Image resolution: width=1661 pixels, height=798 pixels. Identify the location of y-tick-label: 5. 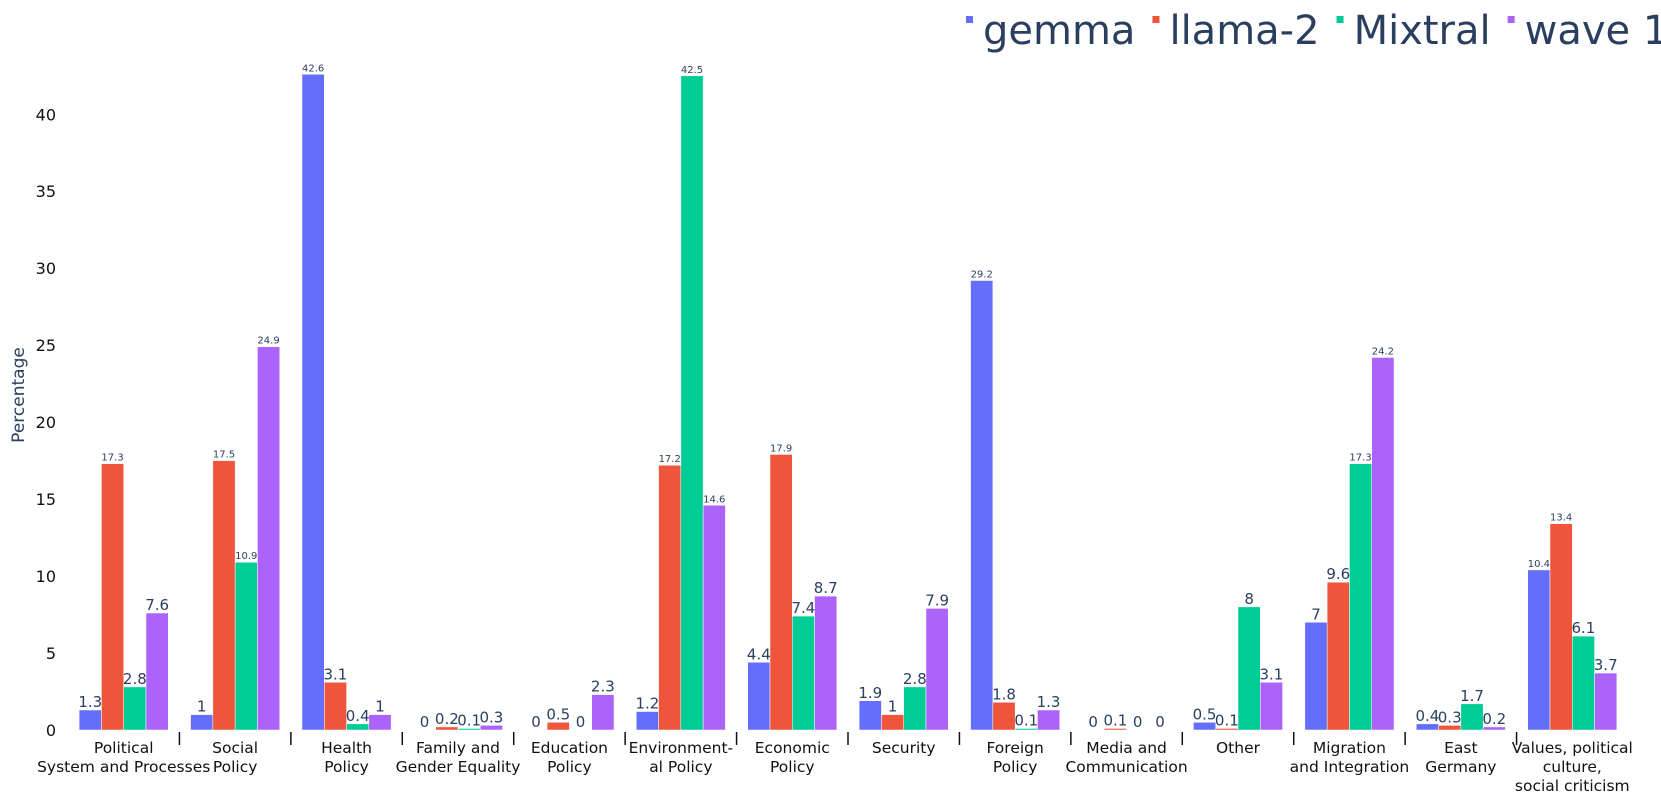
(51, 653).